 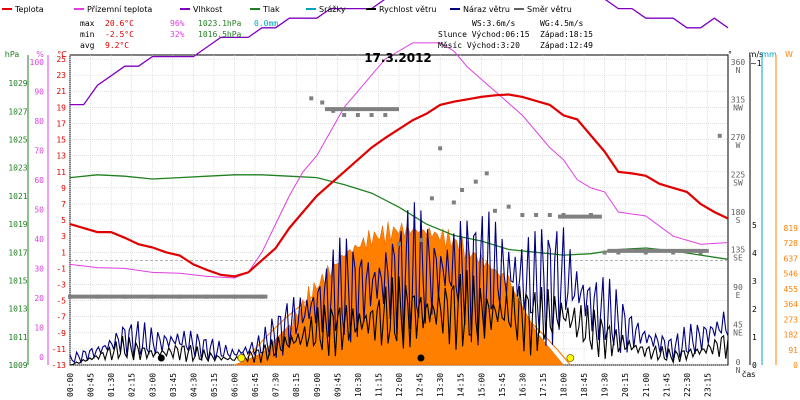 I want to click on wind-speed-unit: m/s, so click(x=756, y=54).